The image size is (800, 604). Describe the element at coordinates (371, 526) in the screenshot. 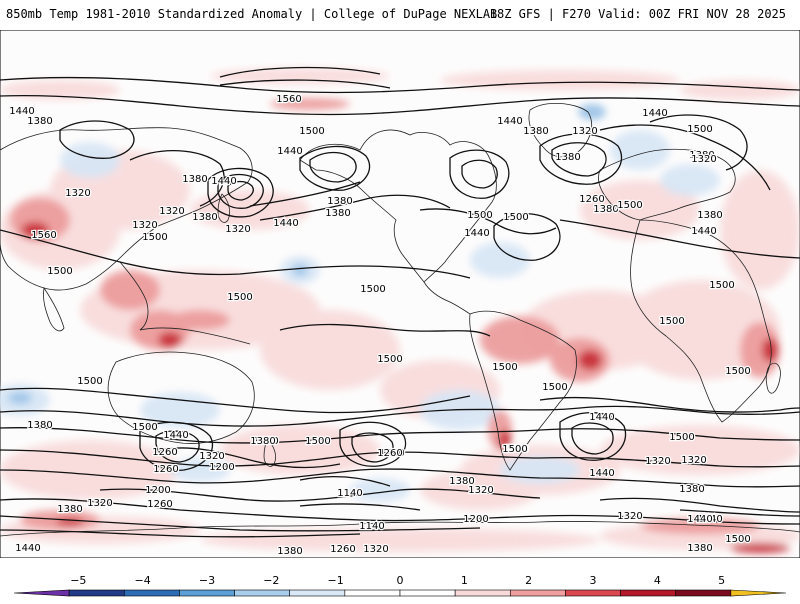

I see `contour-label: 1140` at that location.